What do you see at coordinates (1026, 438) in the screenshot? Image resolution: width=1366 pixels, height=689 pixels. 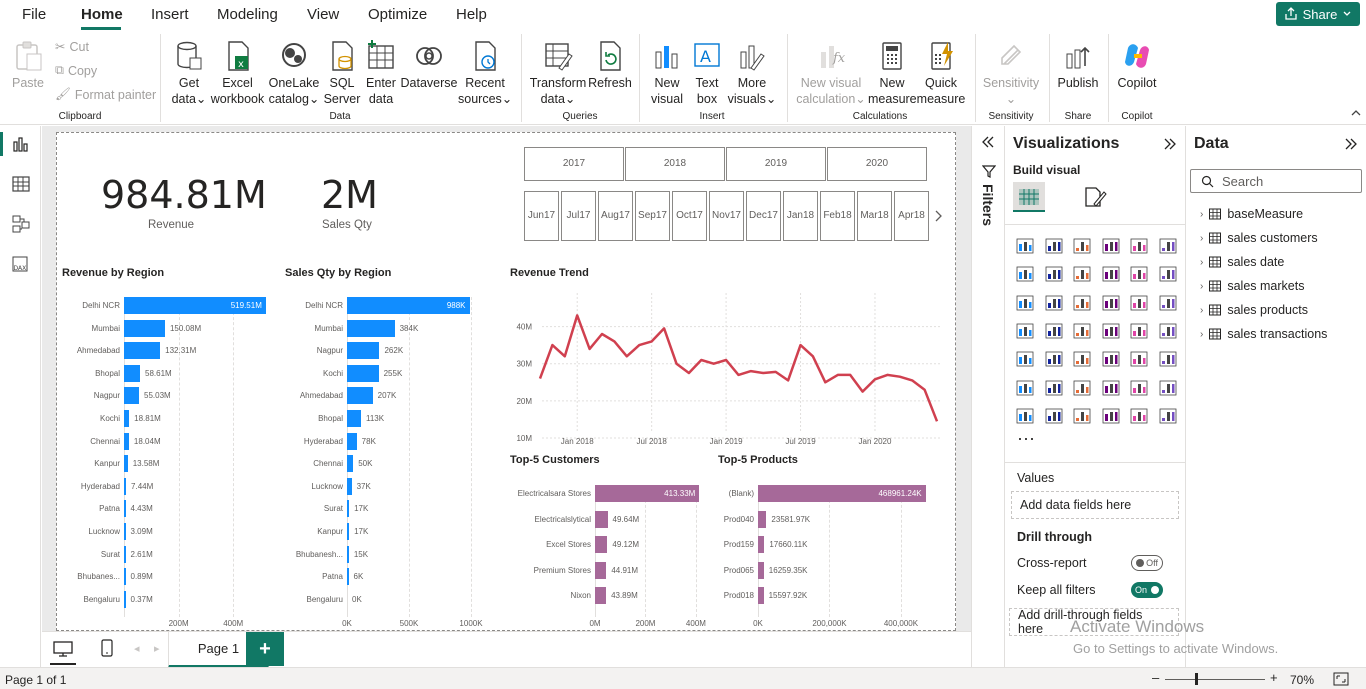 I see `more-options-icon: ···` at bounding box center [1026, 438].